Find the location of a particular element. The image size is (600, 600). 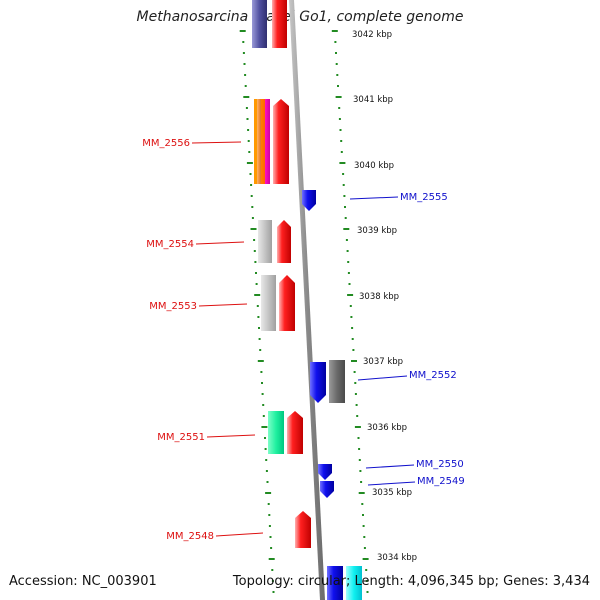

accession-text: Accession: NC_003901 is located at coordinates (83, 581).